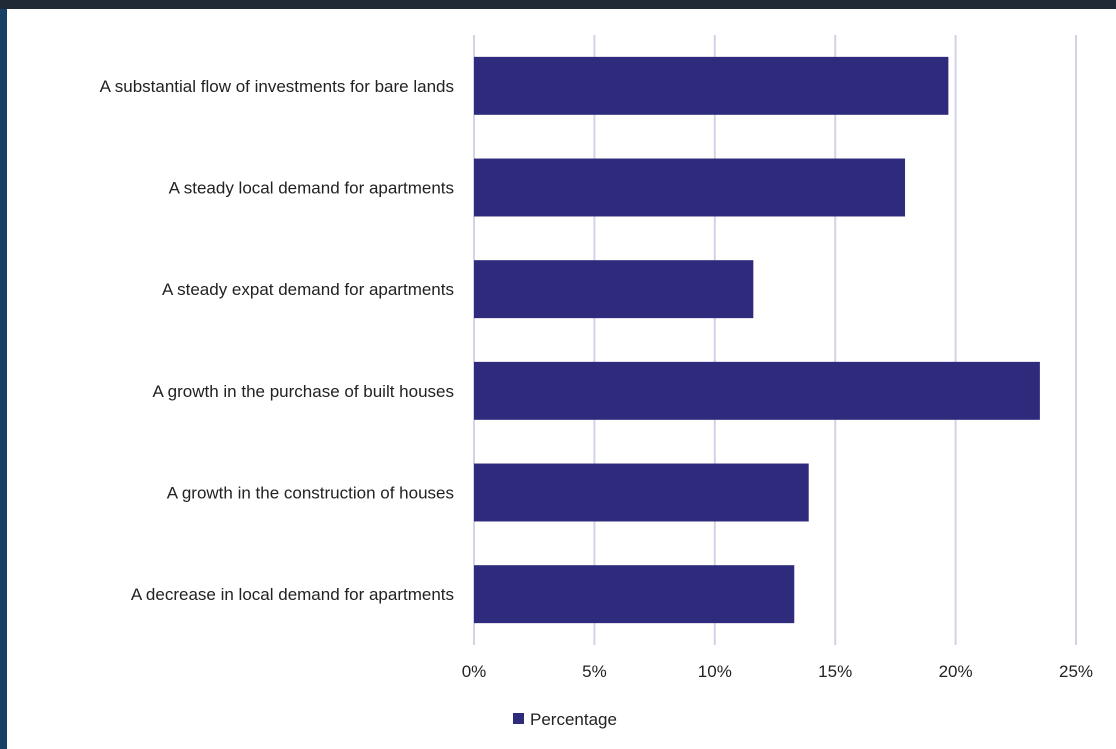  What do you see at coordinates (311, 188) in the screenshot?
I see `category-label: A steady local demand for apartments` at bounding box center [311, 188].